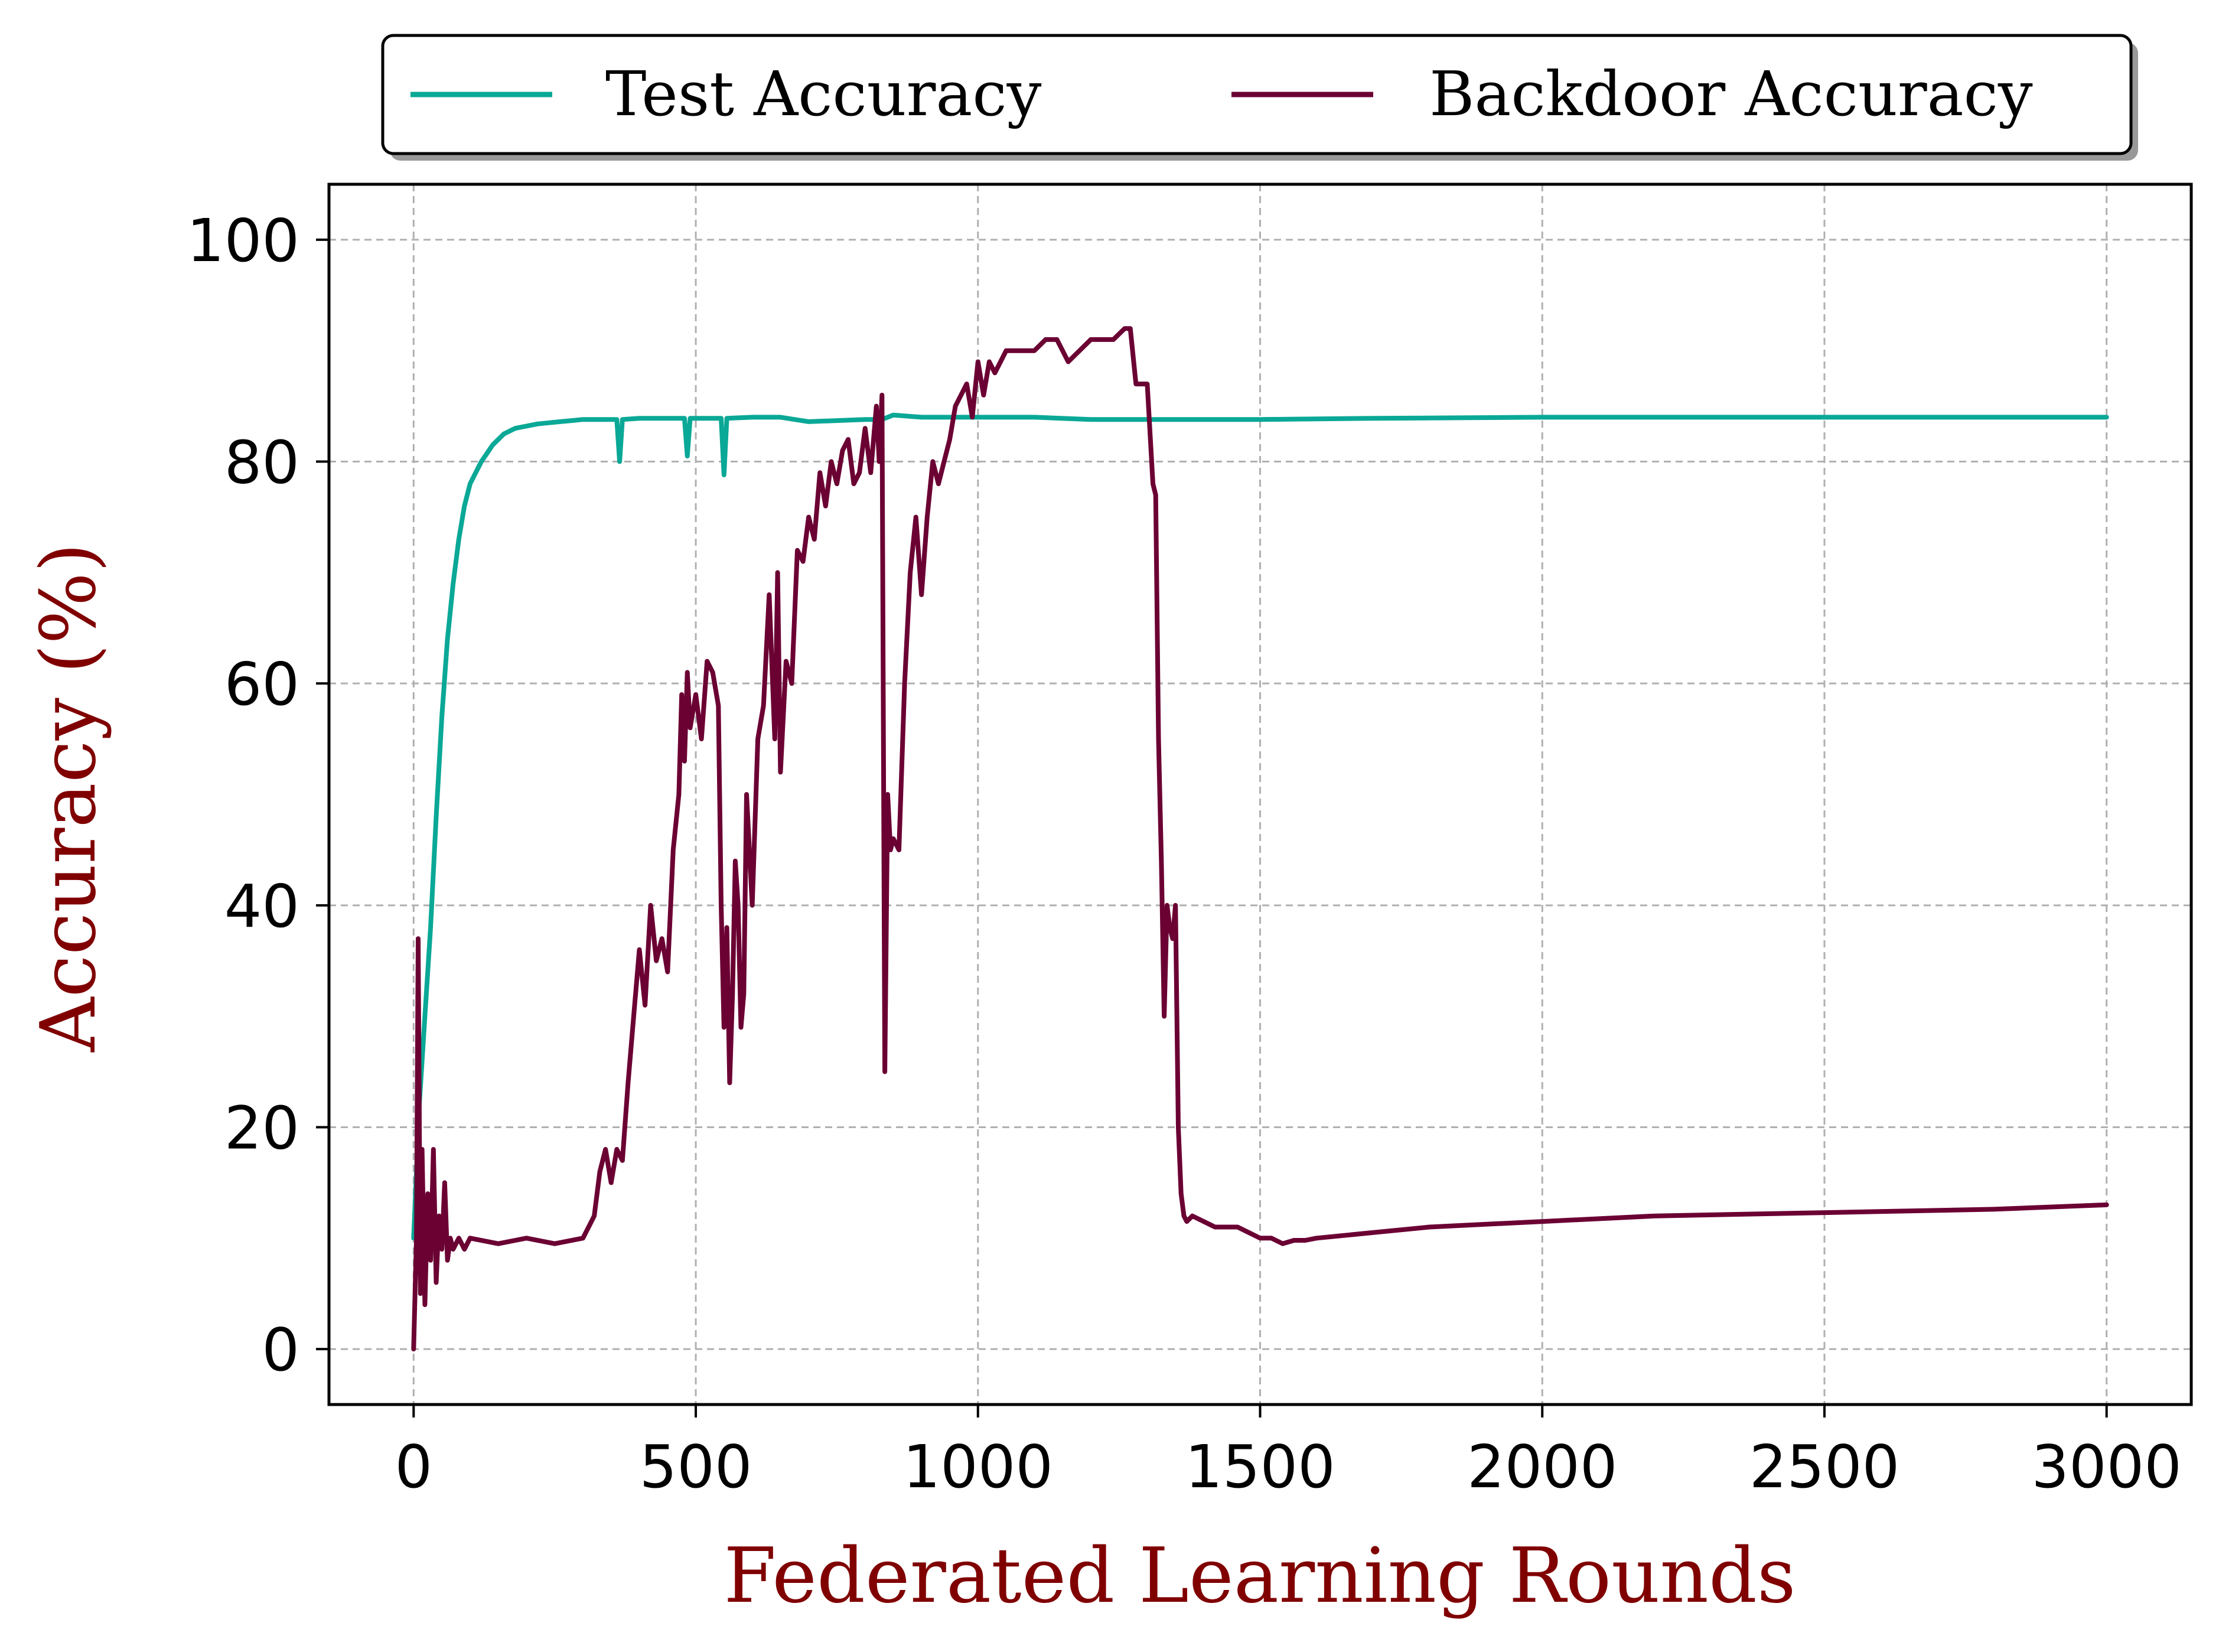 This screenshot has height=1652, width=2232. What do you see at coordinates (280, 1349) in the screenshot?
I see `y-tick-label: 0` at bounding box center [280, 1349].